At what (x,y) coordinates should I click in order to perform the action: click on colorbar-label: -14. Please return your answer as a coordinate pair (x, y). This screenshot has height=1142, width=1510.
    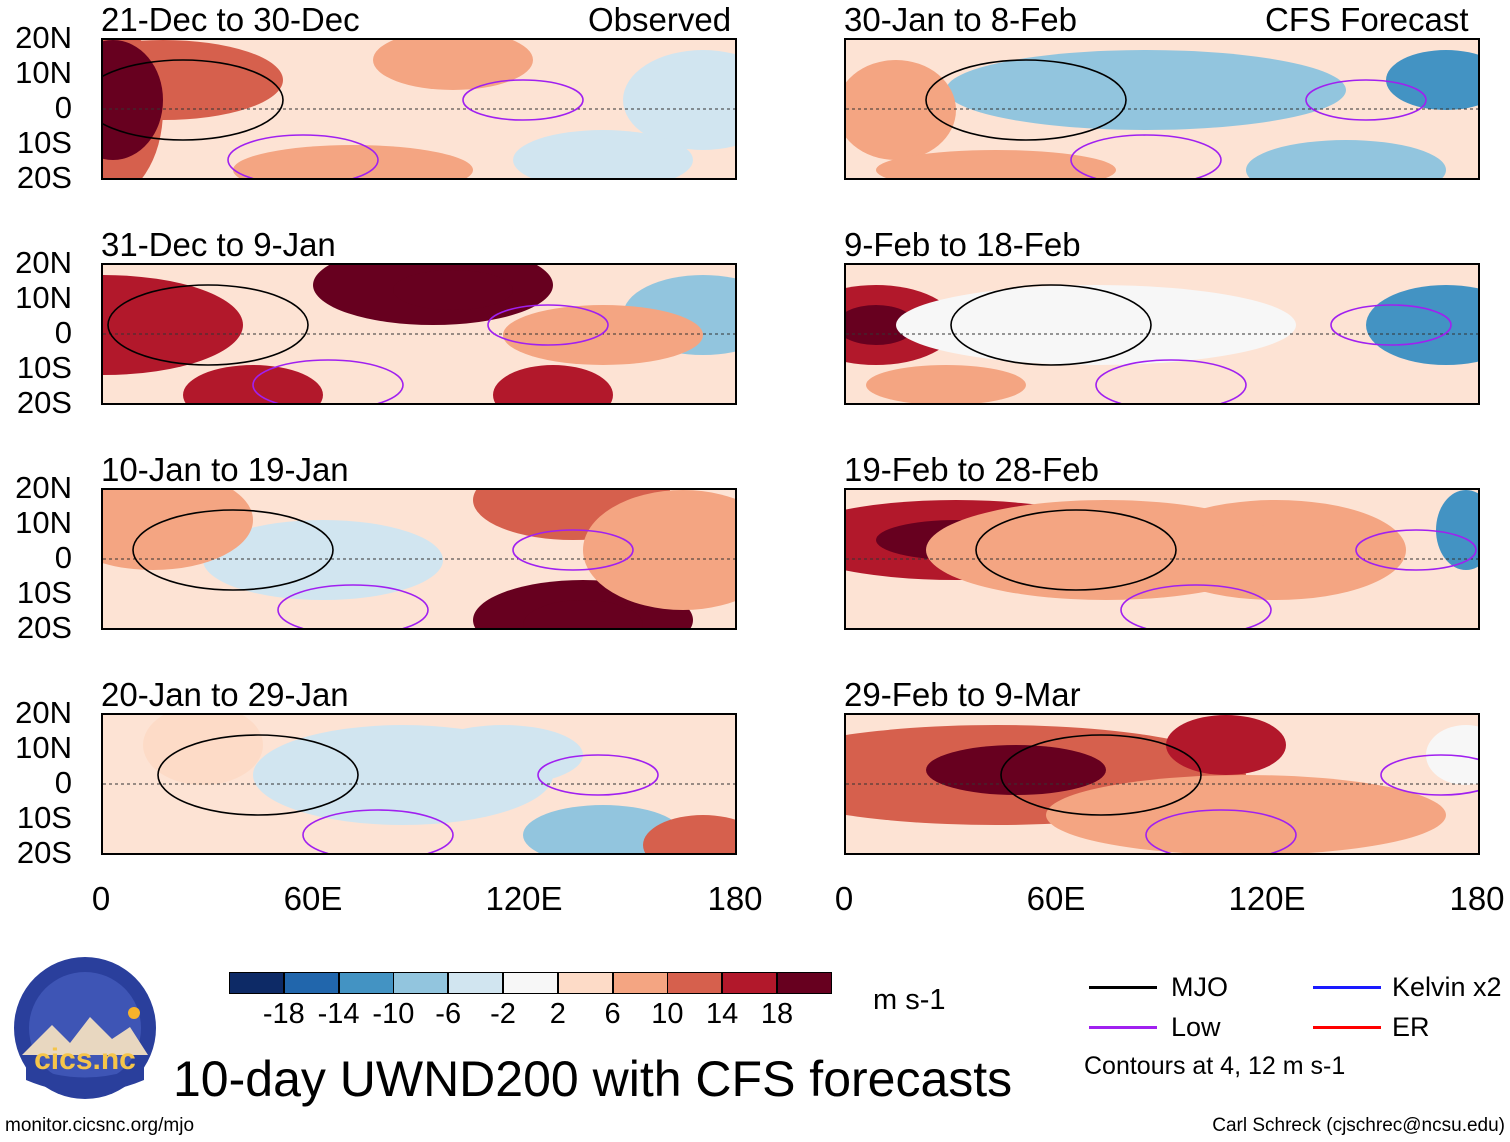
    Looking at the image, I should click on (338, 1014).